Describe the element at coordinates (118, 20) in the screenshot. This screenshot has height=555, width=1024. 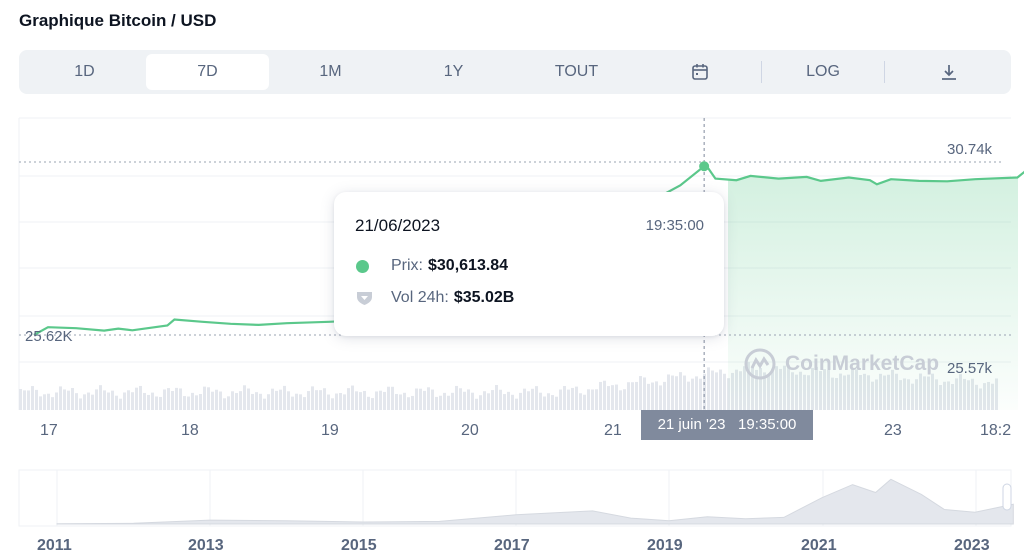
I see `page-title: Graphique Bitcoin / USD` at that location.